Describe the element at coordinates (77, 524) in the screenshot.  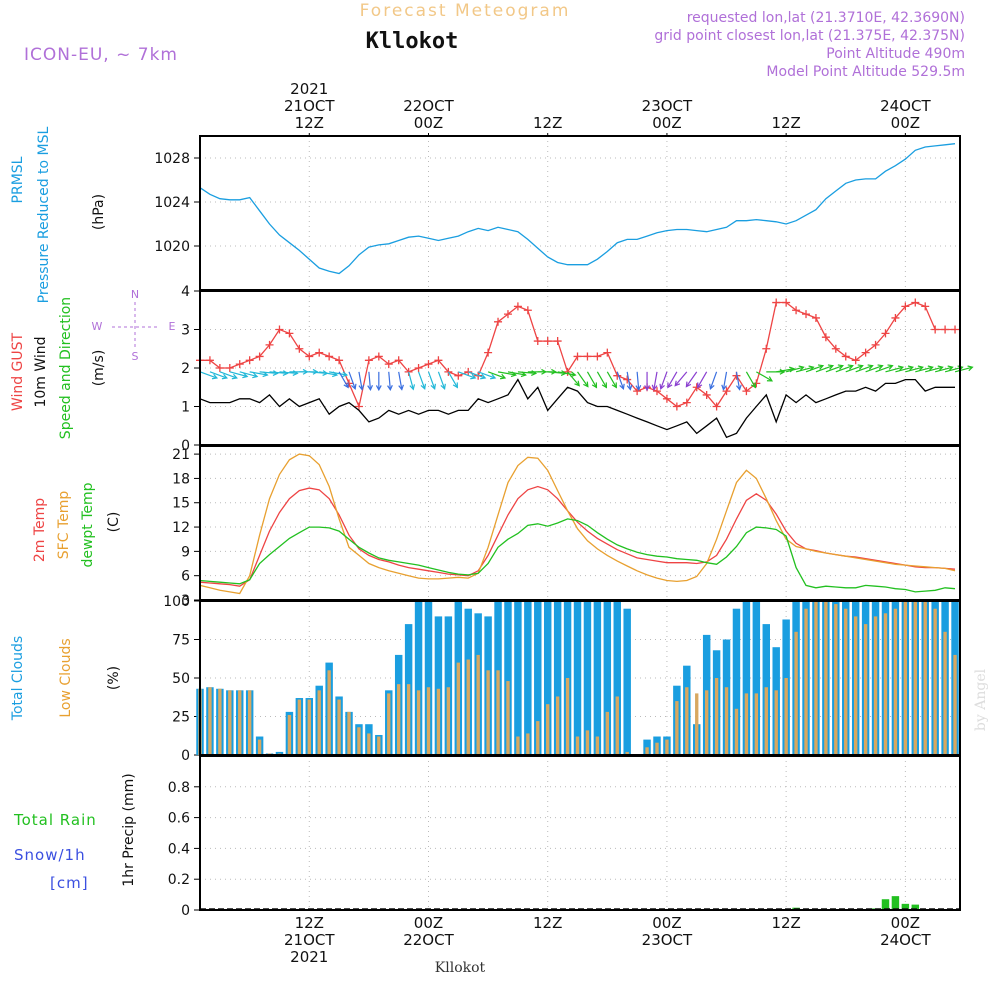
I see `temperature-ylabel: 2m Temp SFC Temp dewpt Temp (C)` at that location.